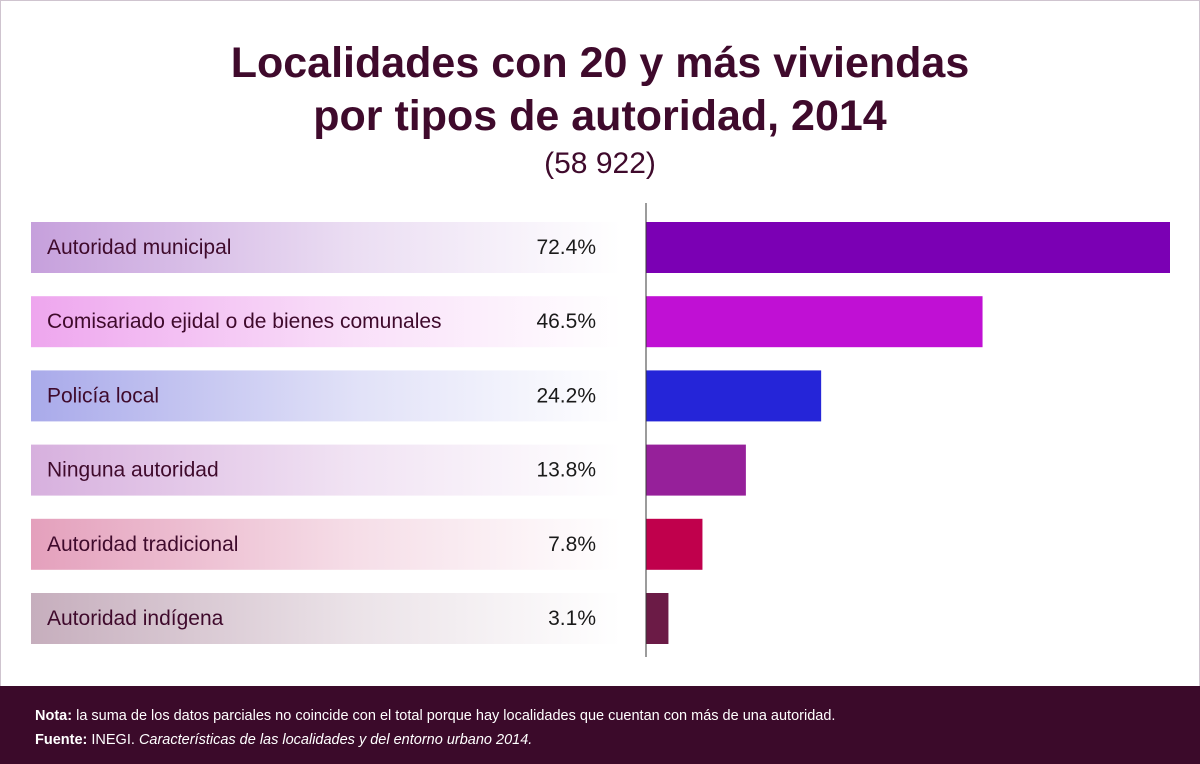  Describe the element at coordinates (696, 470) in the screenshot. I see `bar-ninguna` at that location.